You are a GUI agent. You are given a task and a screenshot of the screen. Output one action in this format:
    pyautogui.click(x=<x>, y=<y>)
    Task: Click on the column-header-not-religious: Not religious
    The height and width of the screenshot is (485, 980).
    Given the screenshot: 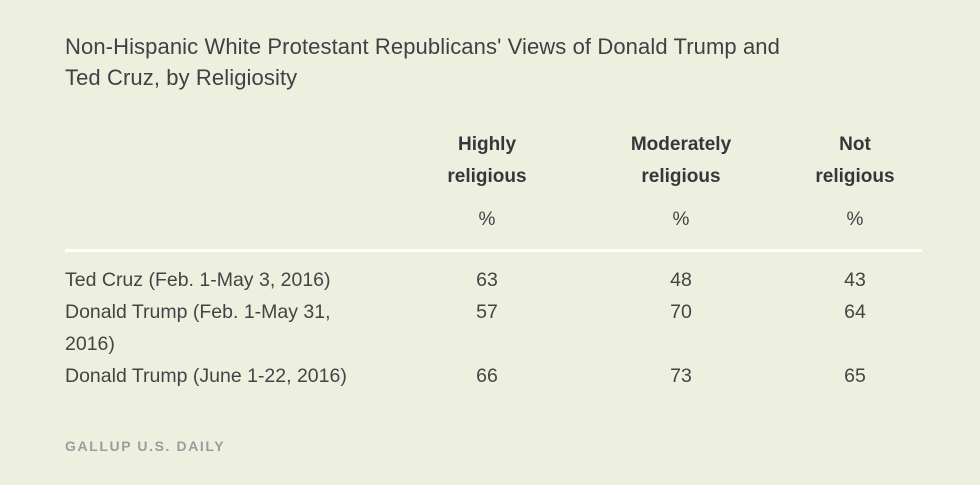 What is the action you would take?
    pyautogui.click(x=855, y=160)
    